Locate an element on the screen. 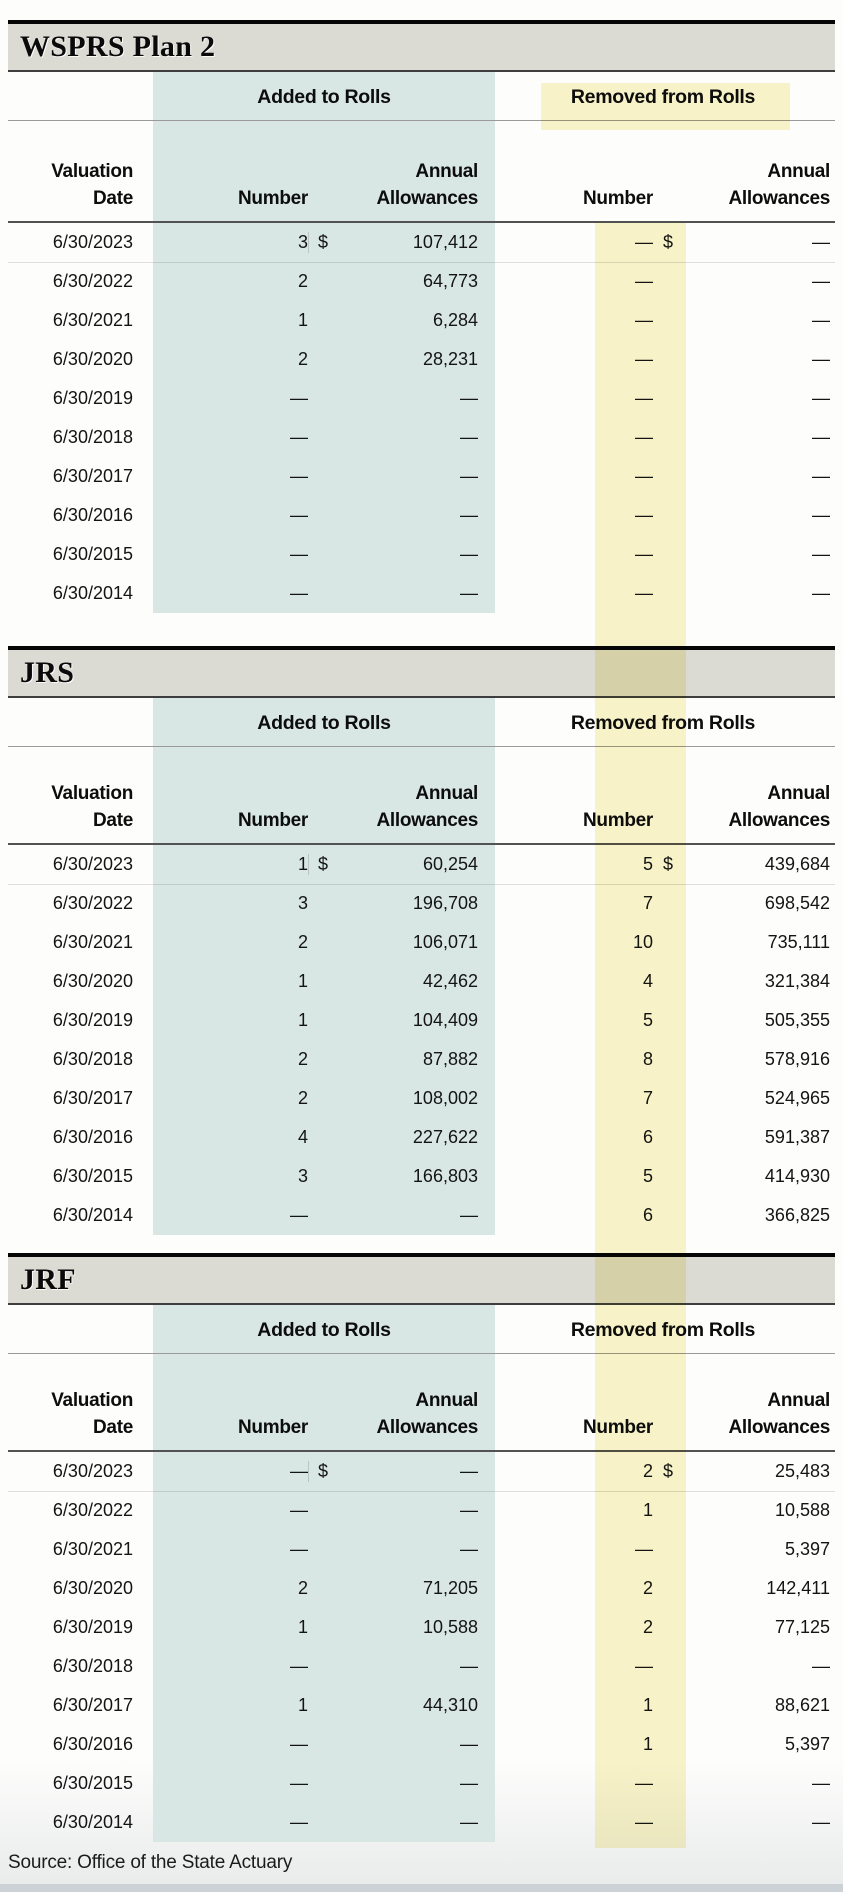 This screenshot has height=1892, width=843. table-row: 6/30/2017 — — — — is located at coordinates (421, 476).